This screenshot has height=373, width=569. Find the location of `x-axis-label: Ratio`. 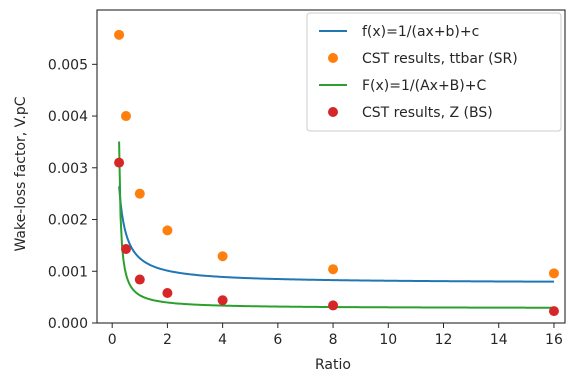

x-axis-label: Ratio is located at coordinates (333, 365).